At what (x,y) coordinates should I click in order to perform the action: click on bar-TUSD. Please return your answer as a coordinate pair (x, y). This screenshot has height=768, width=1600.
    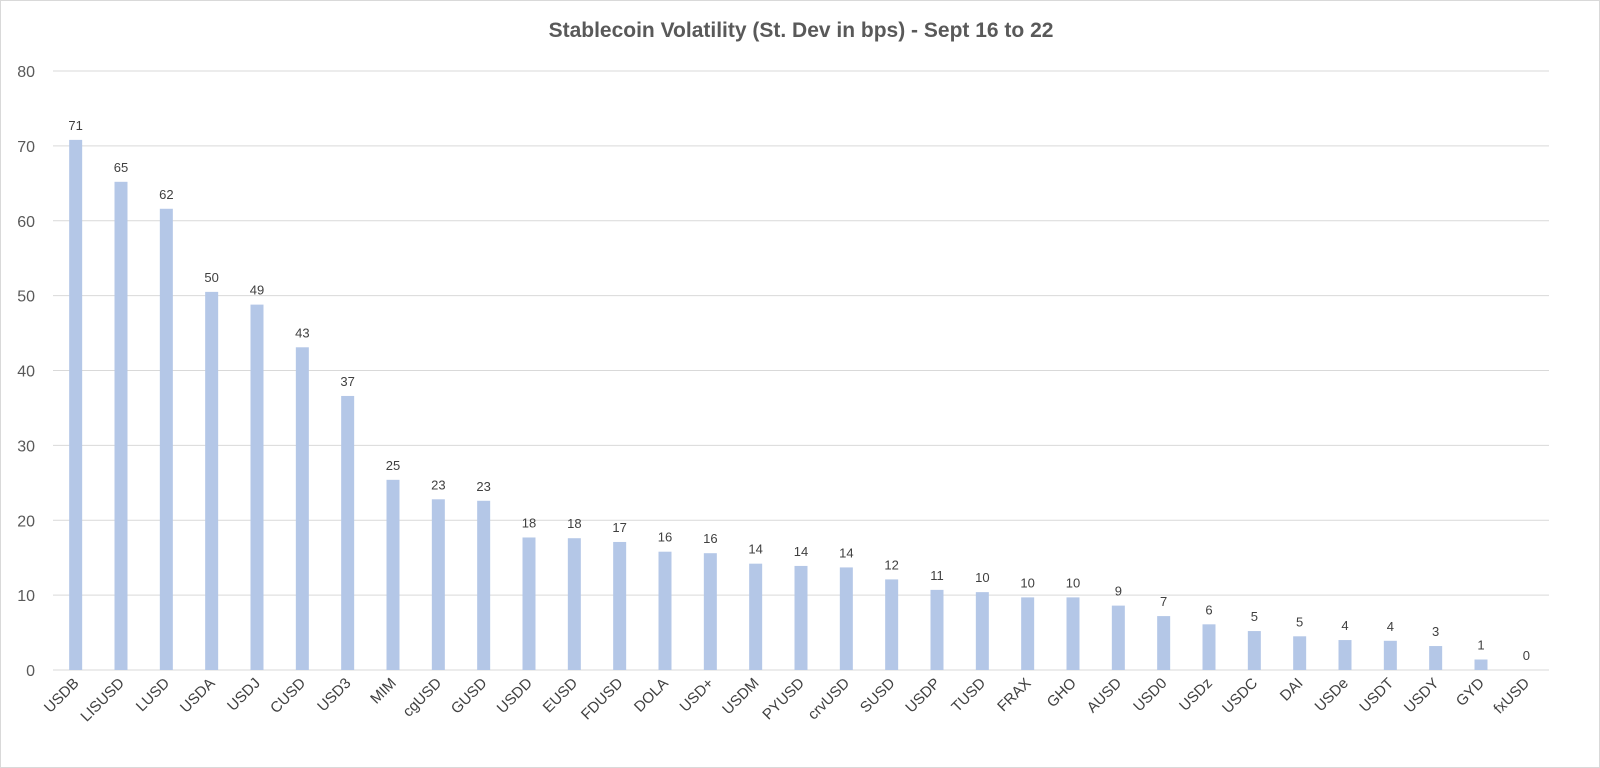
    Looking at the image, I should click on (982, 631).